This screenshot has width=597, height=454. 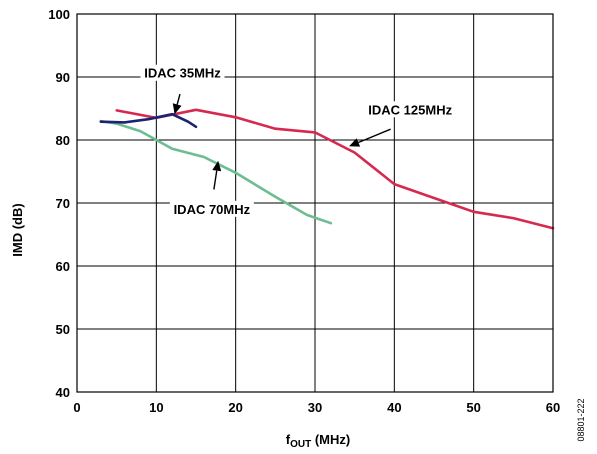 I want to click on x-tick-label: 20, so click(x=235, y=407).